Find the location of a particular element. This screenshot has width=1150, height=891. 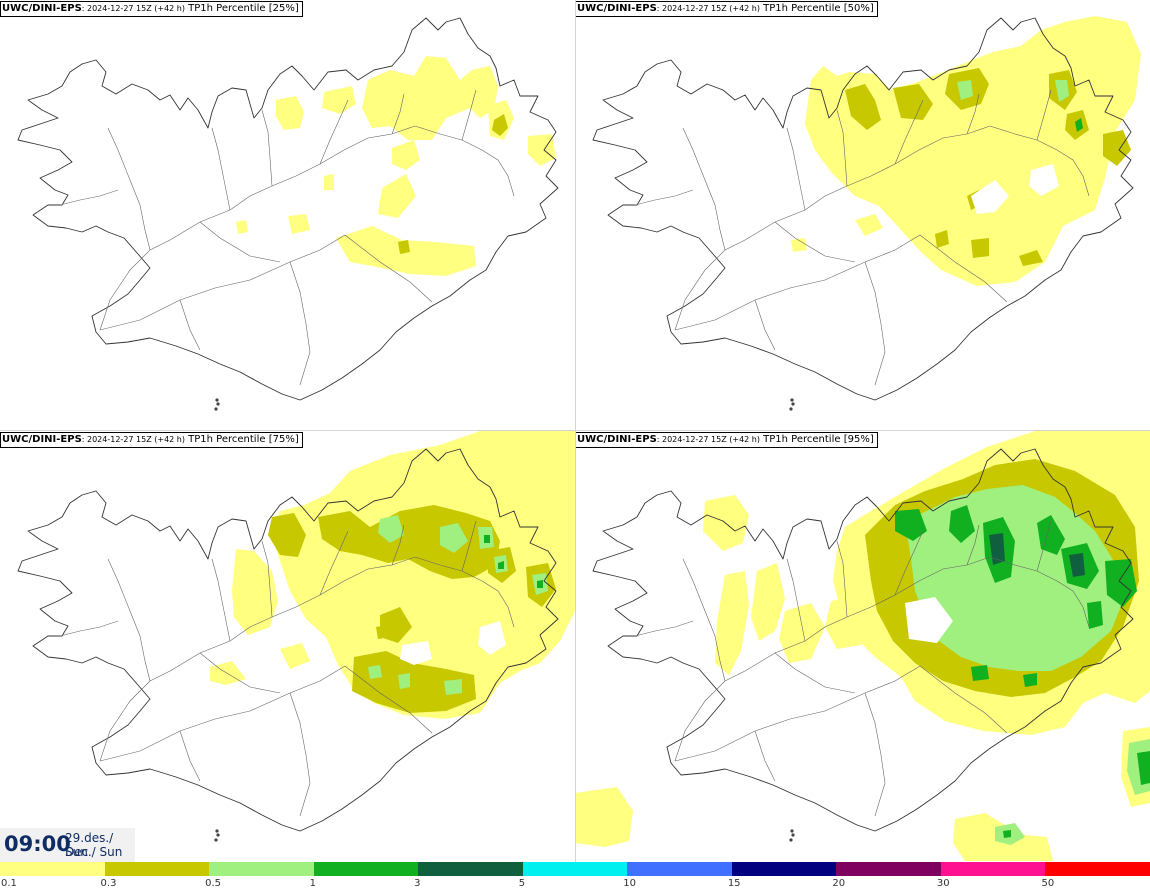

legend-tick-label: 15 is located at coordinates (734, 883).